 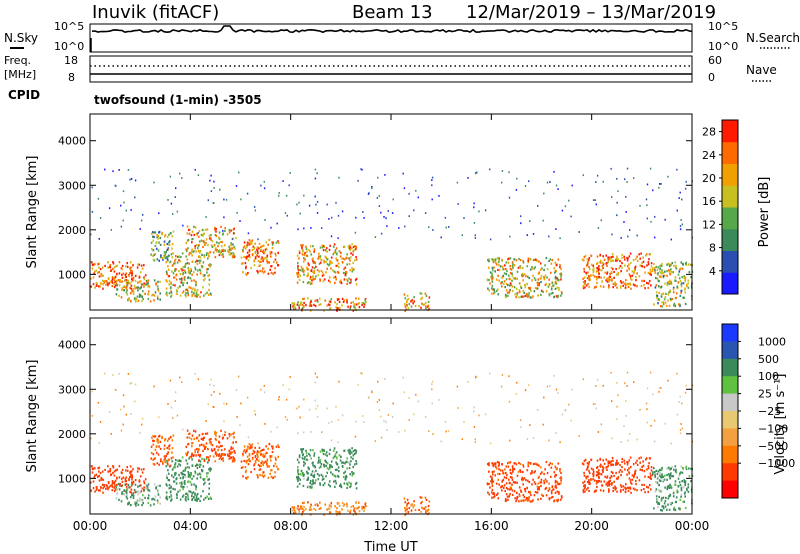 What do you see at coordinates (764, 212) in the screenshot?
I see `power-colorbar-label: Power [dB]` at bounding box center [764, 212].